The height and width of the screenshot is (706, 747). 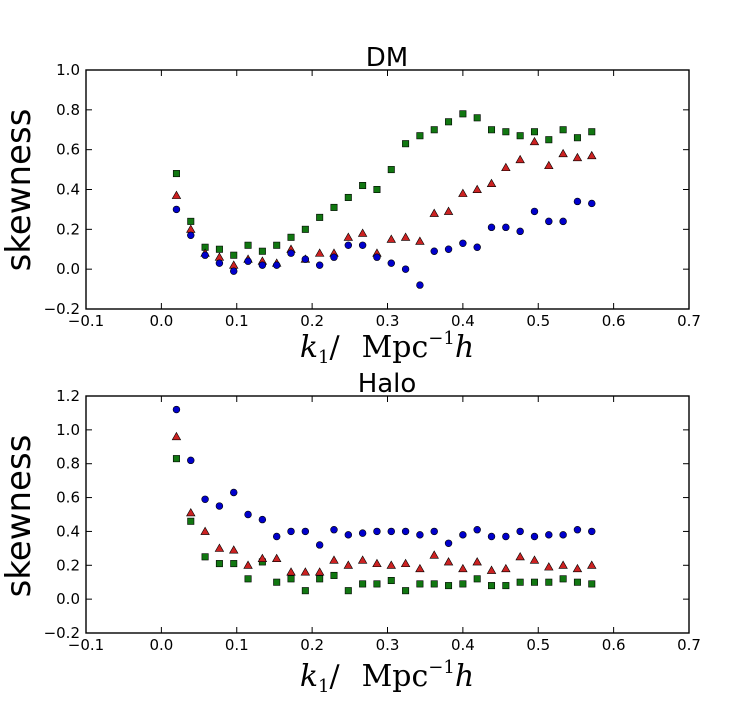 What do you see at coordinates (387, 384) in the screenshot?
I see `panel-halo-title: Halo` at bounding box center [387, 384].